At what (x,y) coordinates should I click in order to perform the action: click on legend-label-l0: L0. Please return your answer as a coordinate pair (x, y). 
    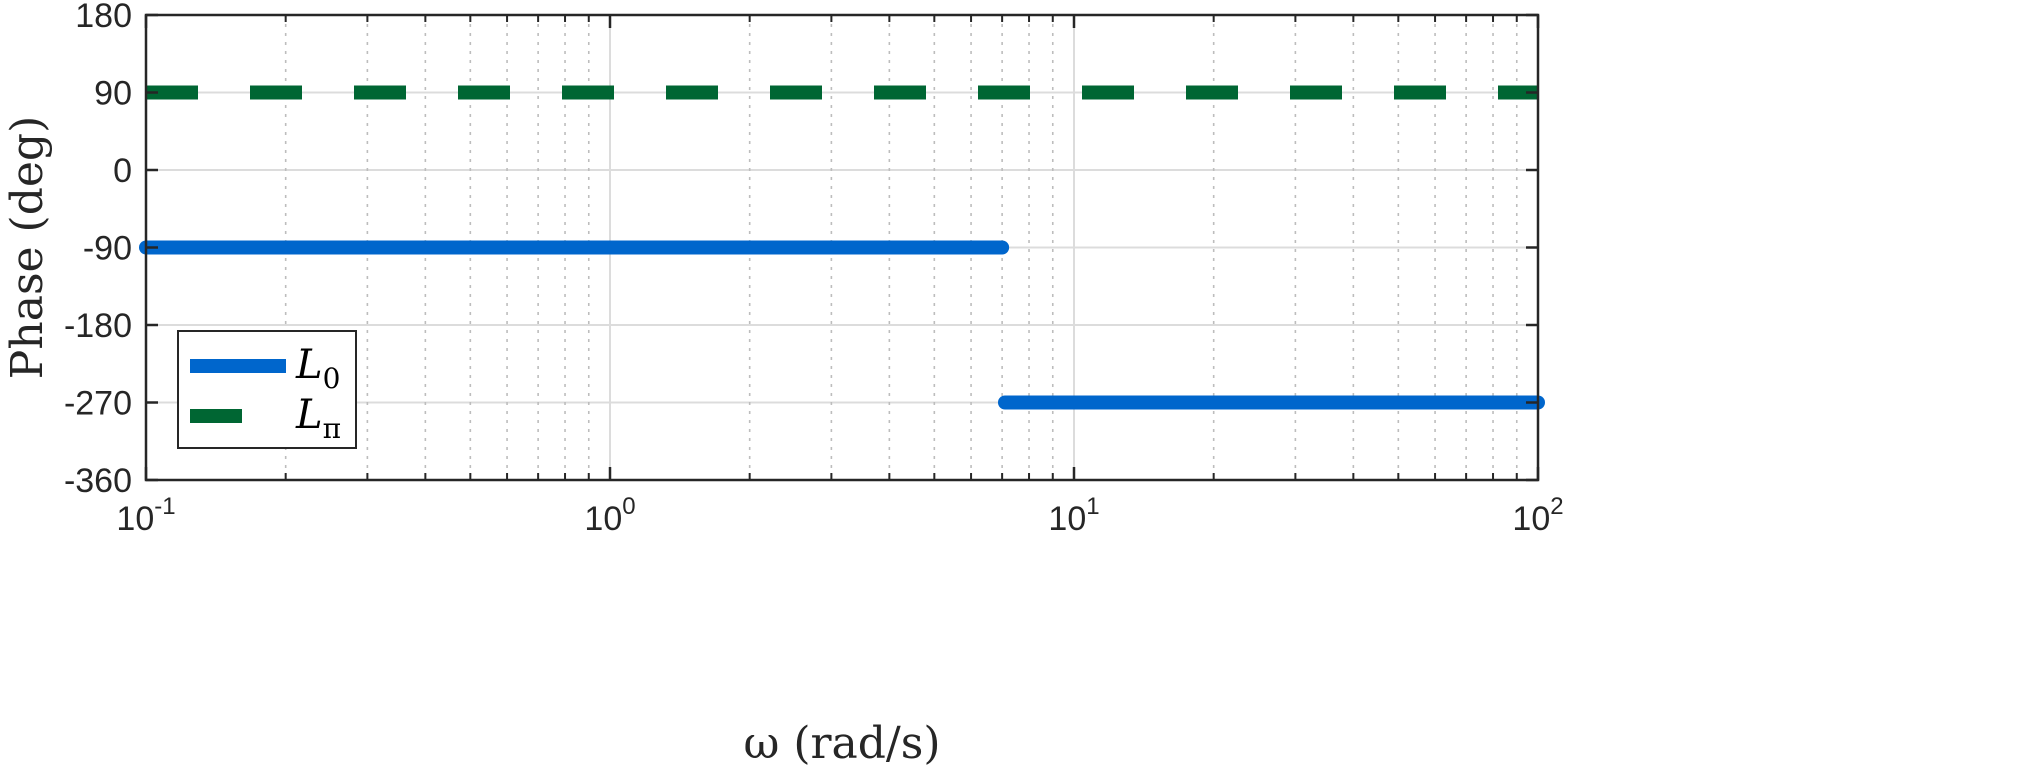
    Looking at the image, I should click on (317, 368).